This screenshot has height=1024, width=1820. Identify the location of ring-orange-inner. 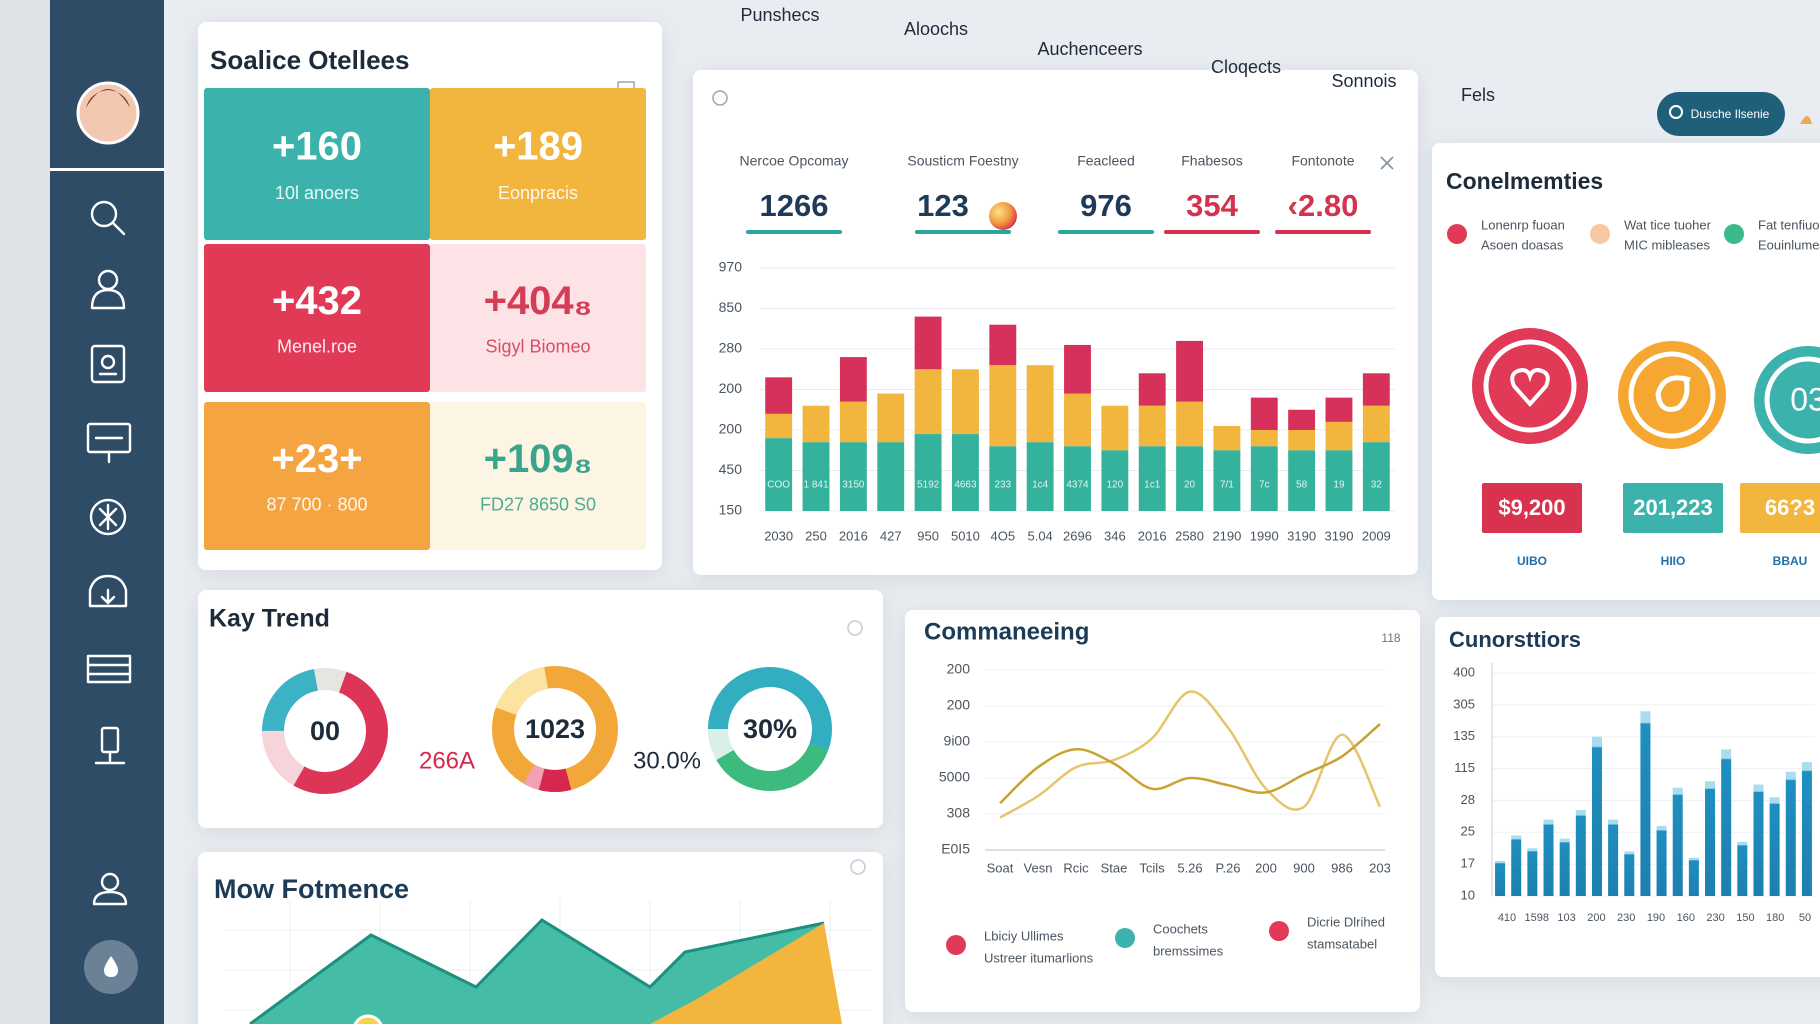
(1672, 395).